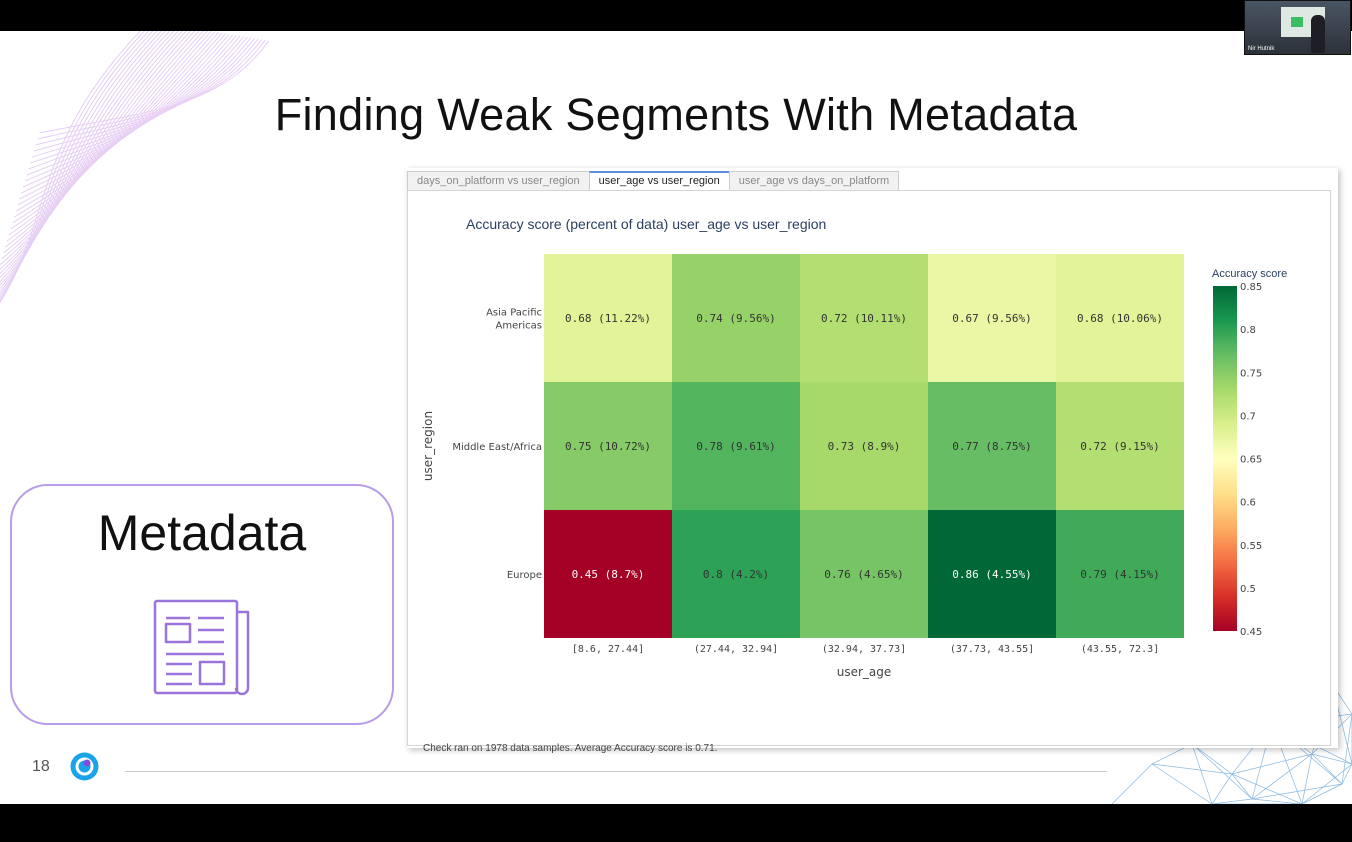  Describe the element at coordinates (608, 649) in the screenshot. I see `x-tick-label: [8.6, 27.44]` at that location.